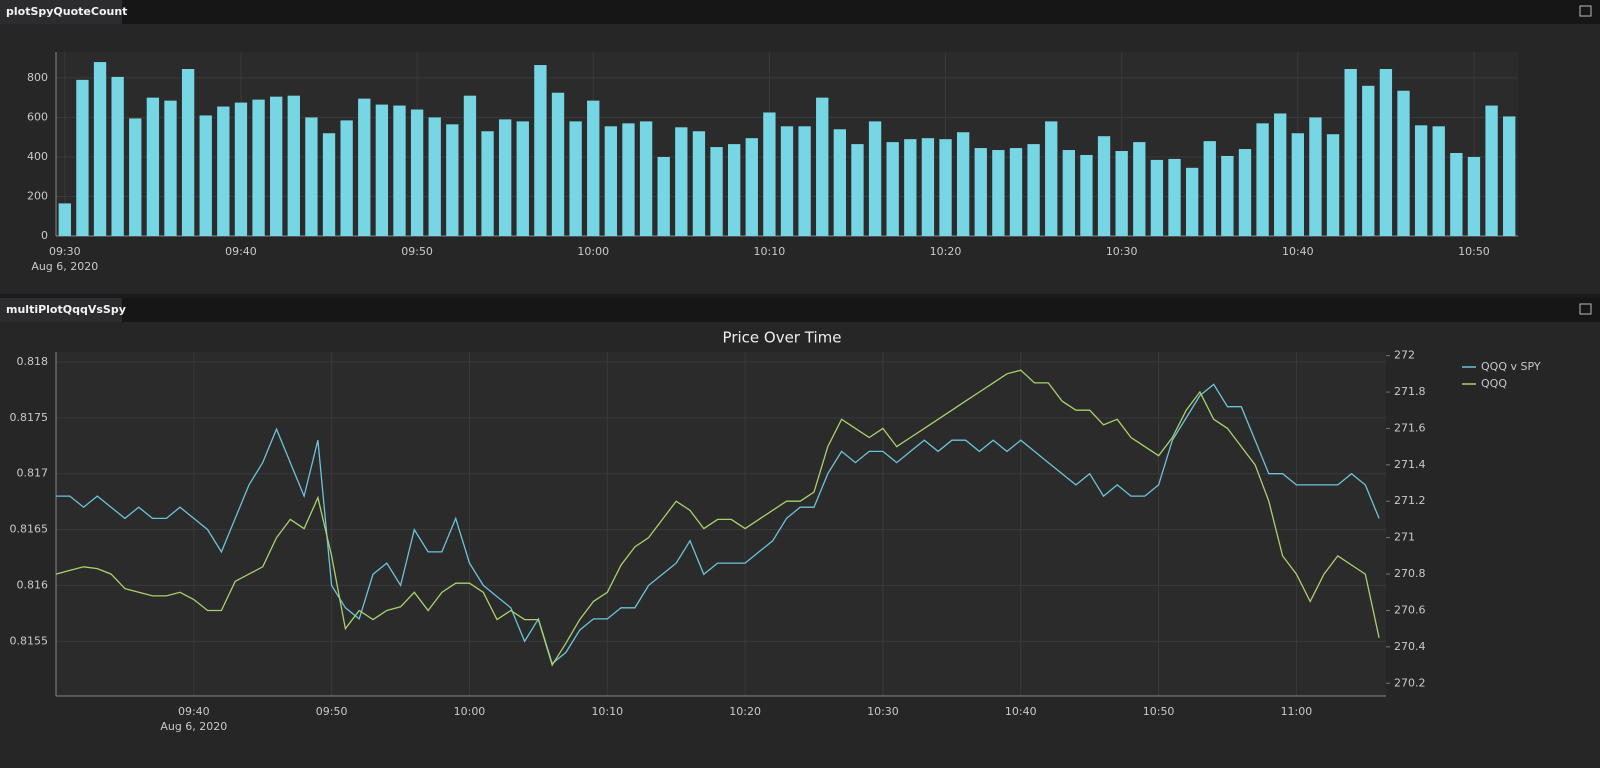 The height and width of the screenshot is (768, 1600). What do you see at coordinates (1297, 711) in the screenshot?
I see `x-tick-label: 11:00` at bounding box center [1297, 711].